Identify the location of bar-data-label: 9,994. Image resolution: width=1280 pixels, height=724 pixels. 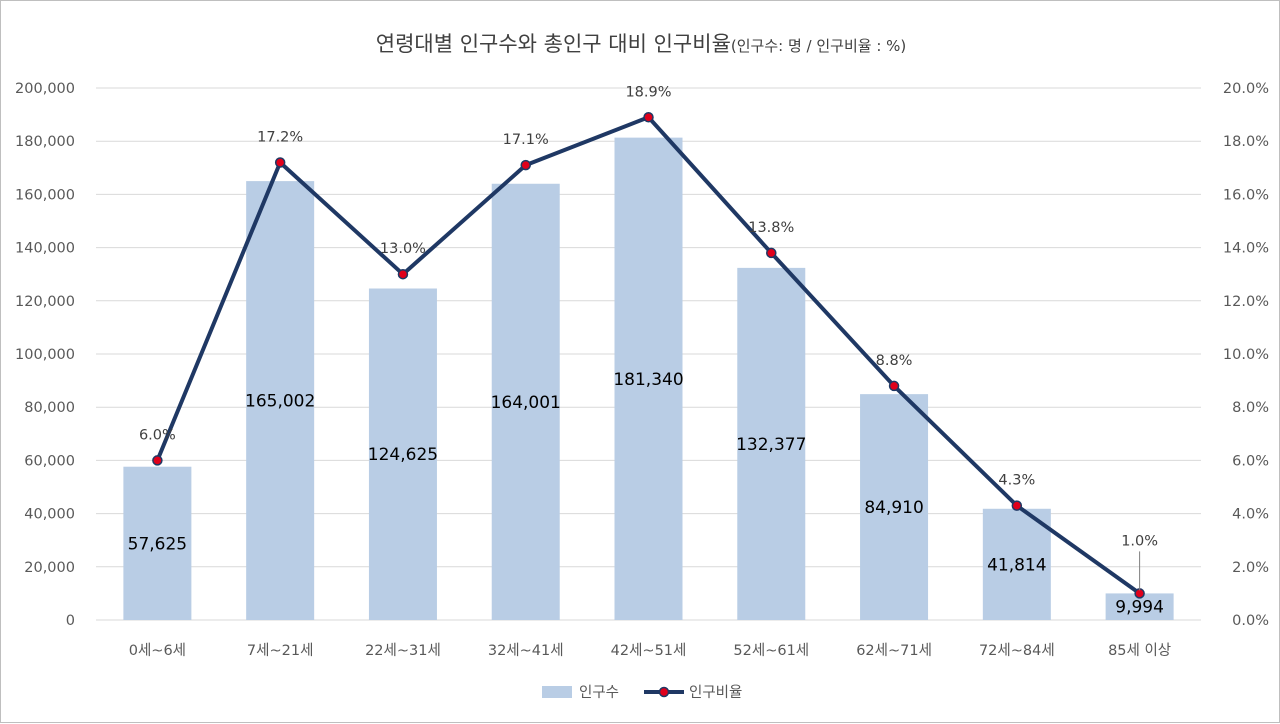
(1139, 608).